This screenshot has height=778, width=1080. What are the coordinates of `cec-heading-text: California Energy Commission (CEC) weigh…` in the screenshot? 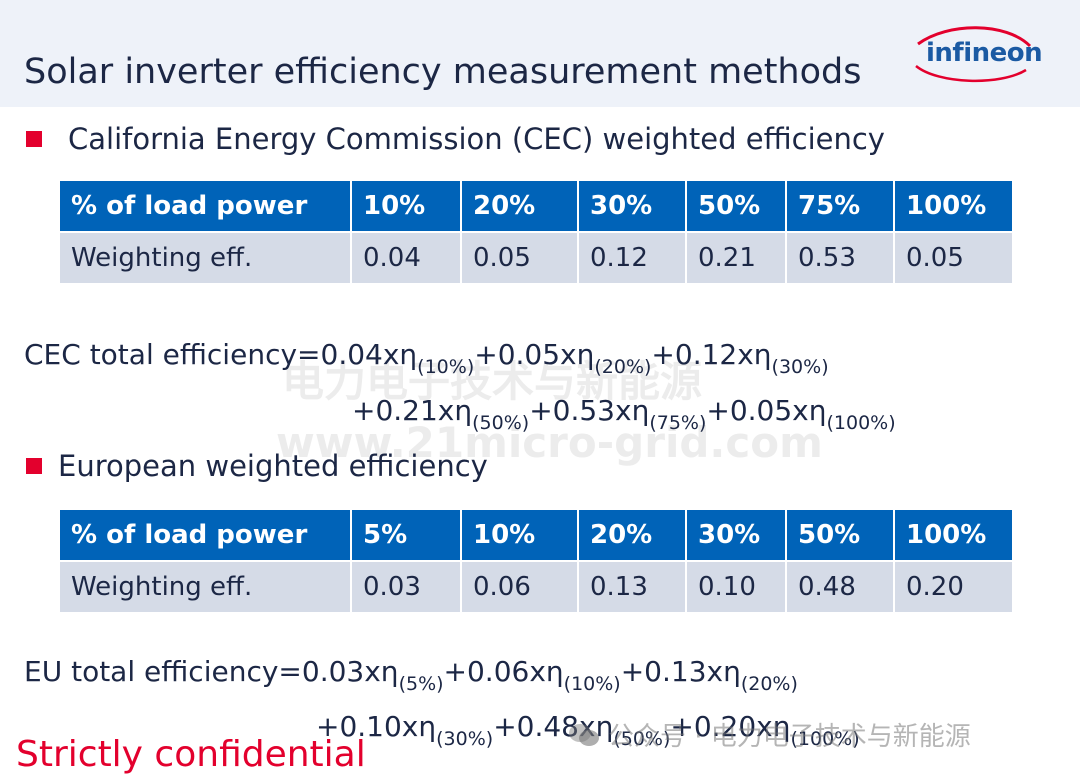 It's located at (476, 139).